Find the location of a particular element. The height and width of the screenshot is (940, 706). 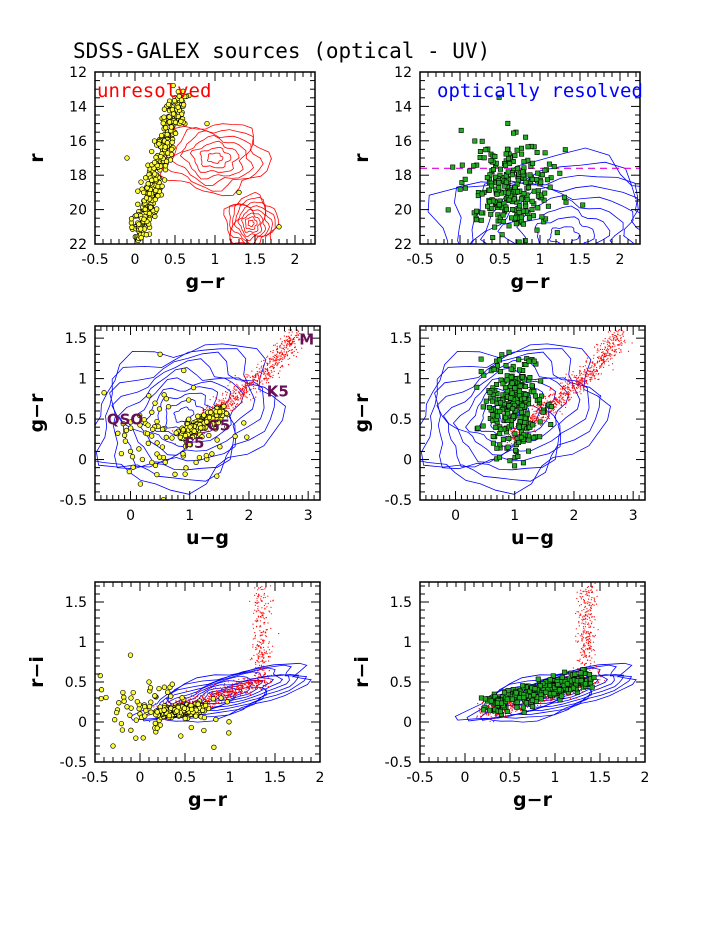

spectral-type-label: G5 is located at coordinates (219, 425).